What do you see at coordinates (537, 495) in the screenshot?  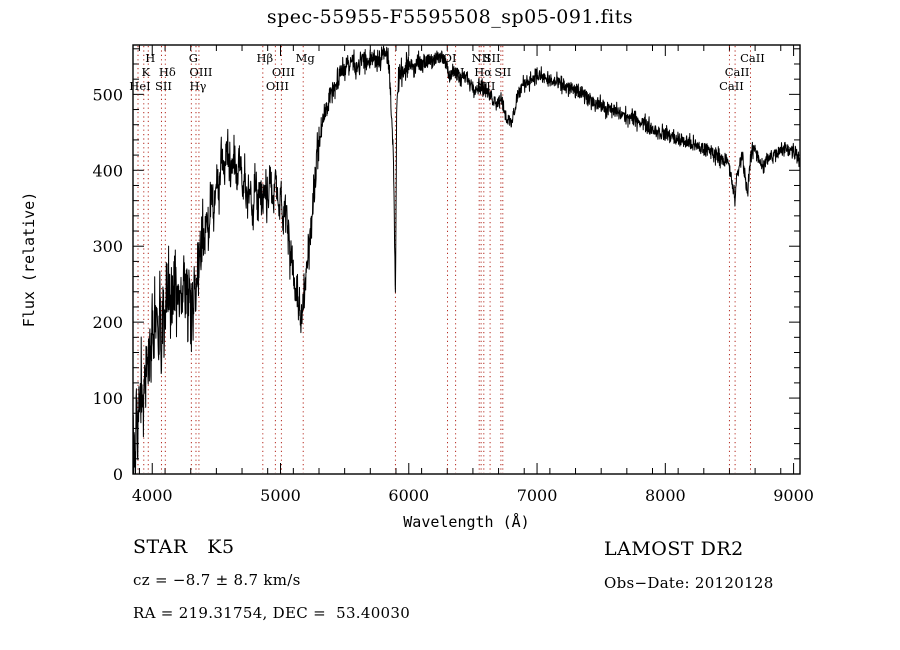 I see `x-tick-label: 7000` at bounding box center [537, 495].